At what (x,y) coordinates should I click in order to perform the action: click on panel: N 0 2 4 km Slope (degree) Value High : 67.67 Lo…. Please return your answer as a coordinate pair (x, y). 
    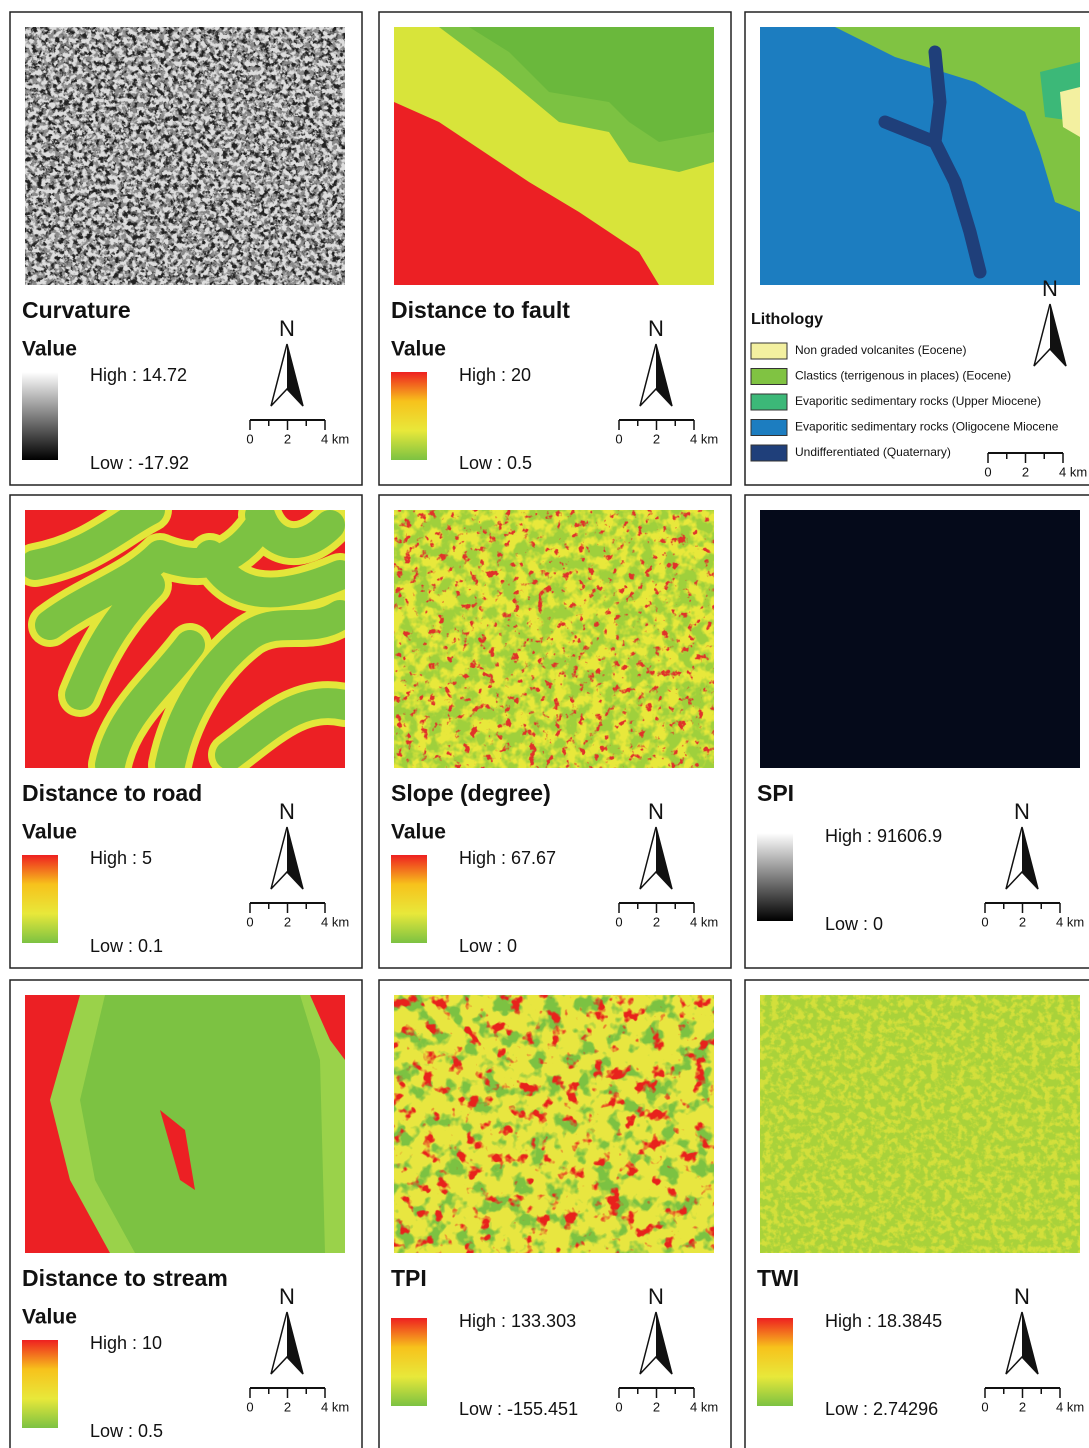
    Looking at the image, I should click on (555, 731).